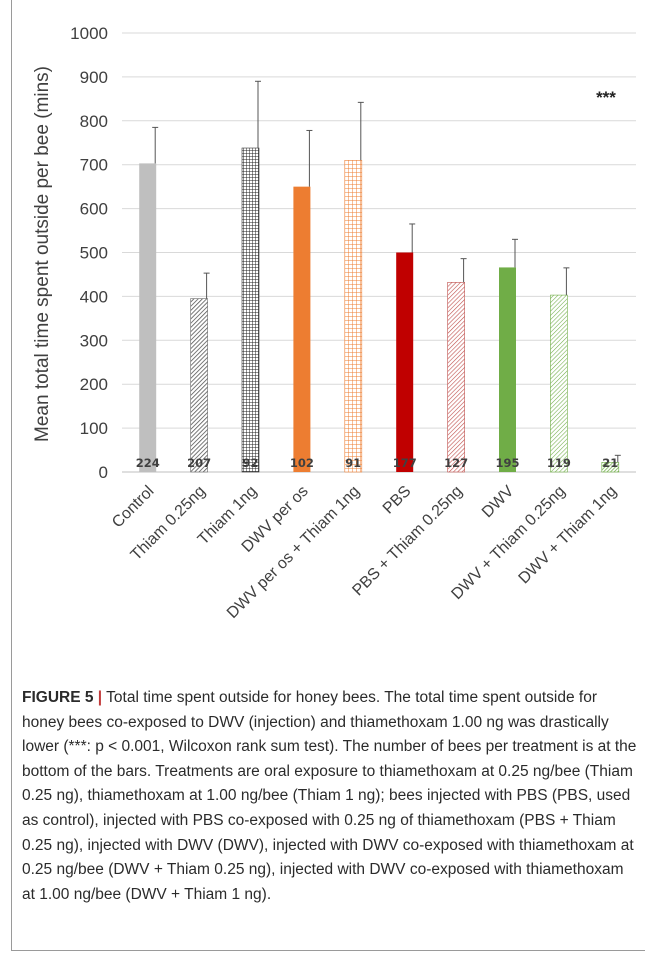 This screenshot has width=657, height=955. I want to click on sample-size-label: 207, so click(199, 463).